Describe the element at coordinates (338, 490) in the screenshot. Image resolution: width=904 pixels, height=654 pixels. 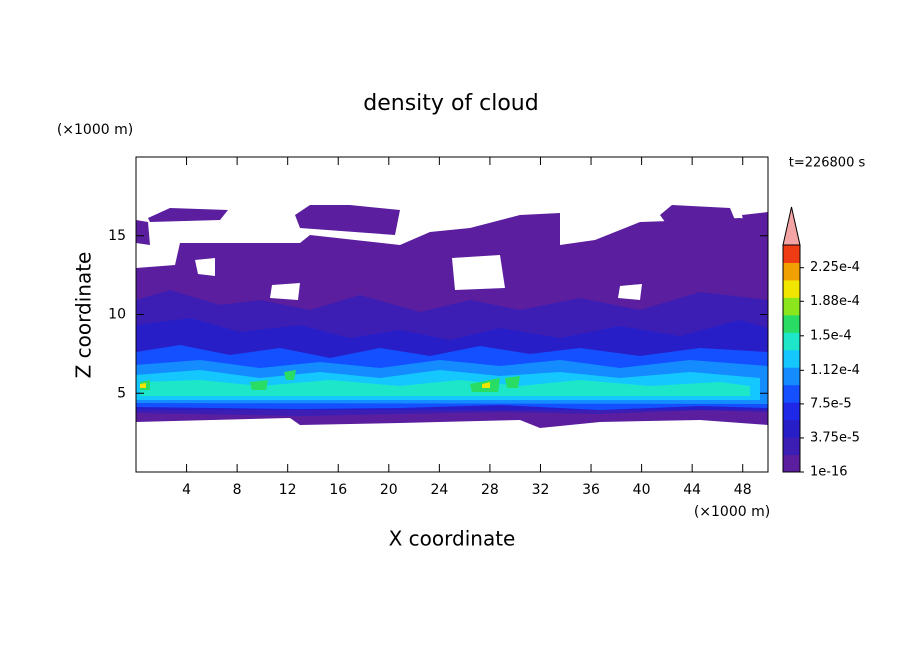
I see `x-tick-label: 16` at that location.